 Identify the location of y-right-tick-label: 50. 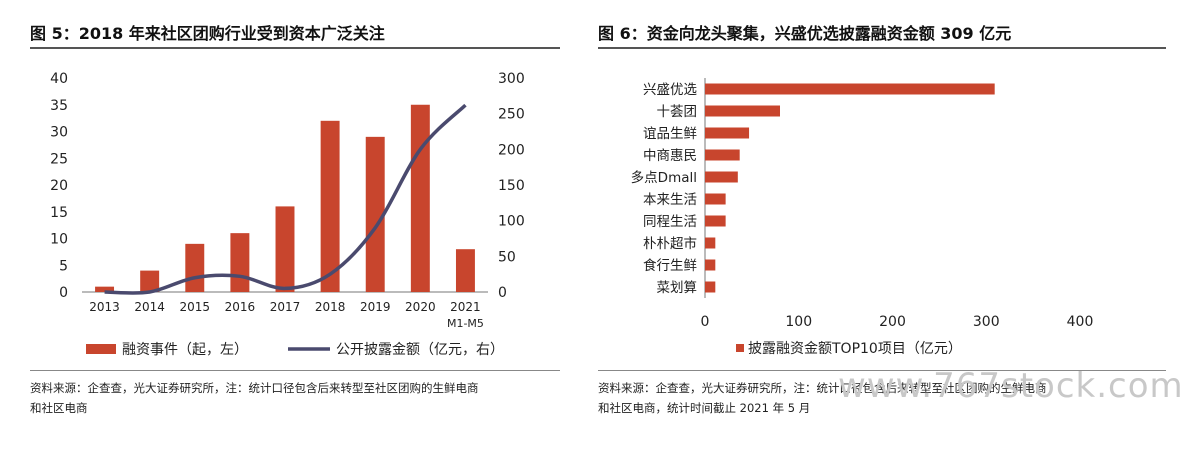
(507, 257).